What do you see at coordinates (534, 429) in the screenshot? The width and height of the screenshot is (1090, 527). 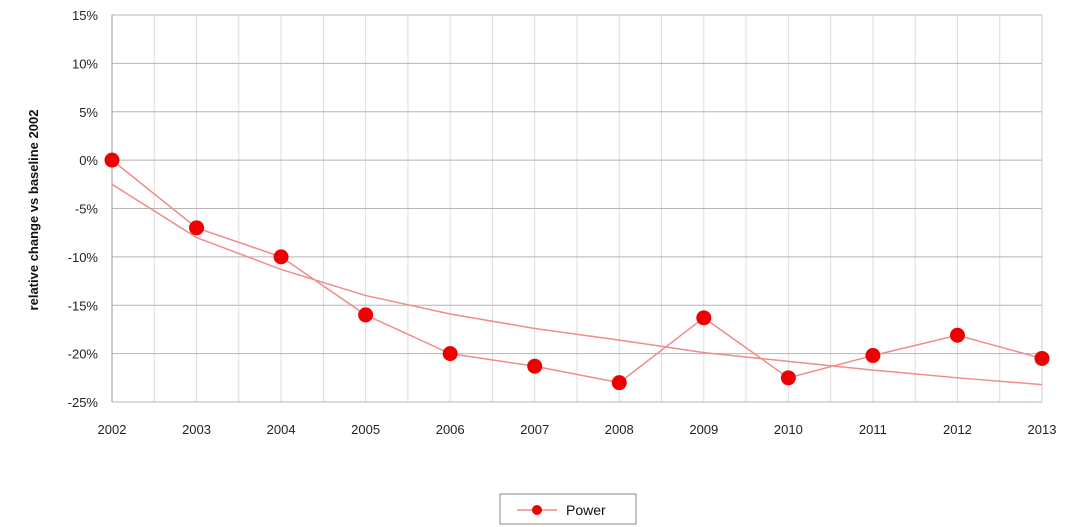 I see `x-tick-label: 2007` at bounding box center [534, 429].